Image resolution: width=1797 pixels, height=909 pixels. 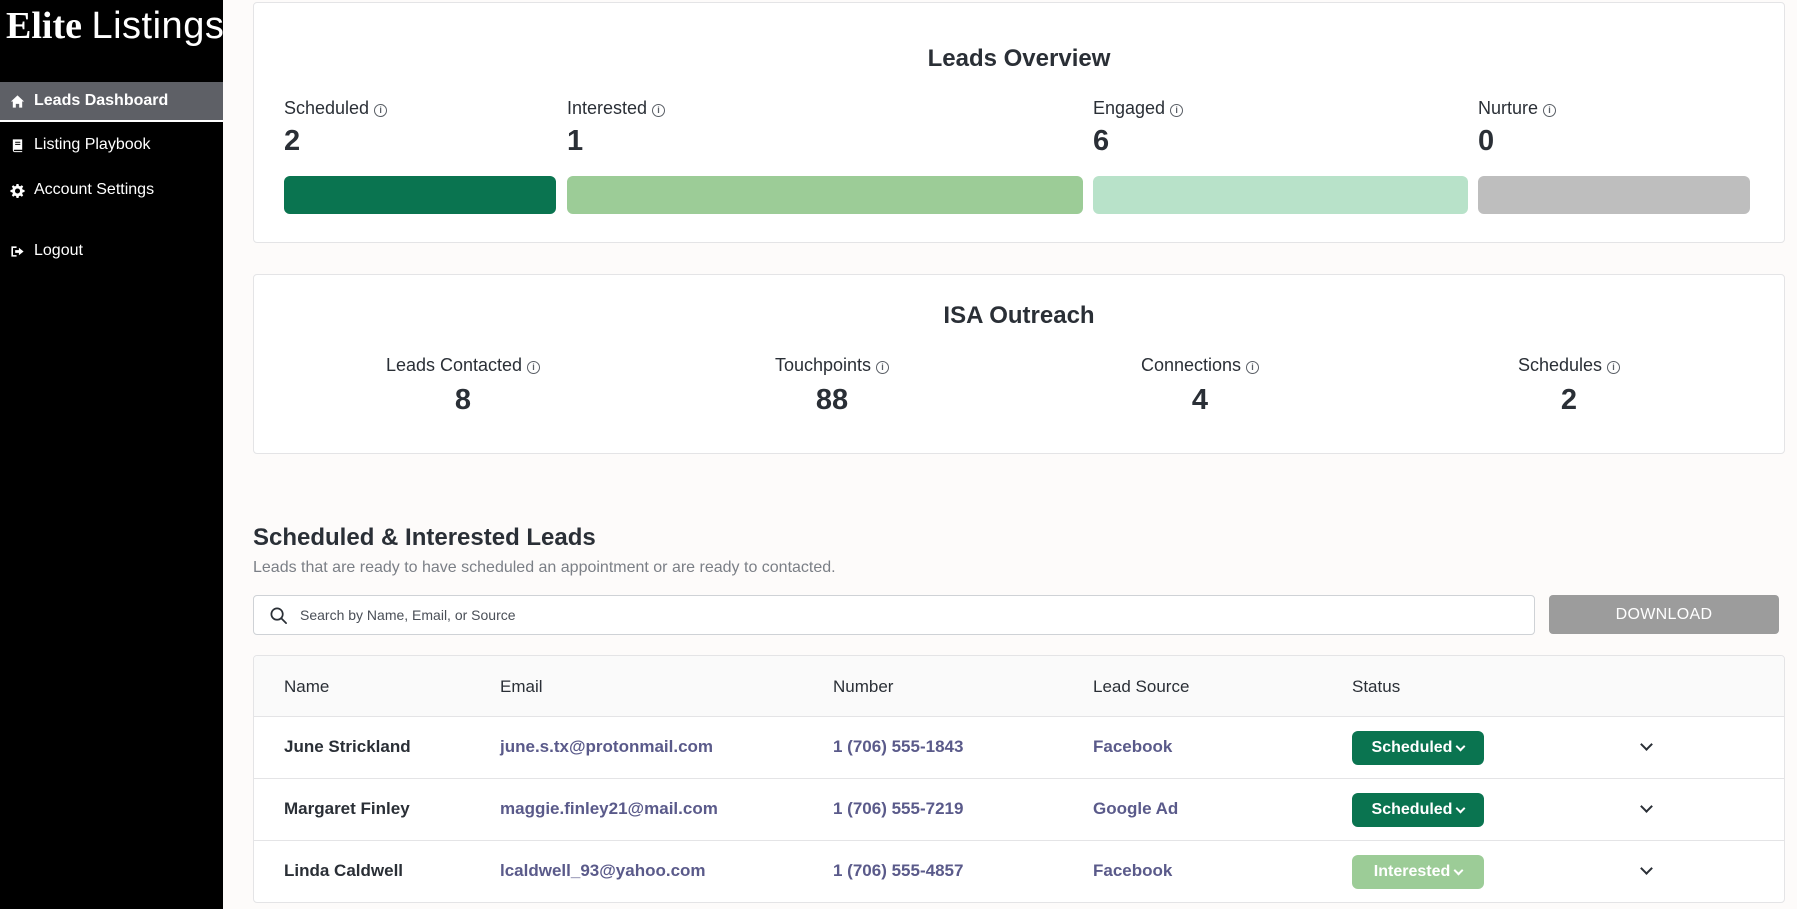 What do you see at coordinates (420, 195) in the screenshot?
I see `scheduled-bar` at bounding box center [420, 195].